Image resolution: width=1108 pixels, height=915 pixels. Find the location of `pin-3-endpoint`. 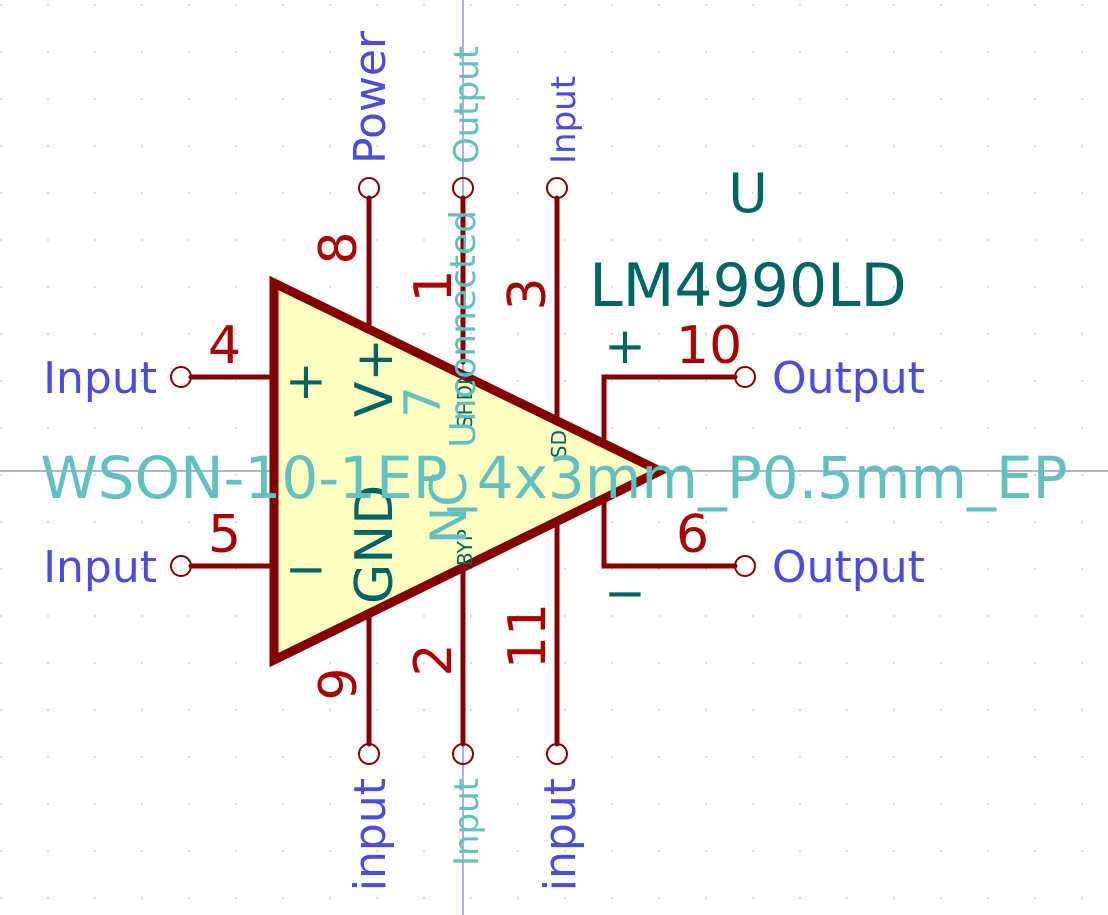

pin-3-endpoint is located at coordinates (557, 188).